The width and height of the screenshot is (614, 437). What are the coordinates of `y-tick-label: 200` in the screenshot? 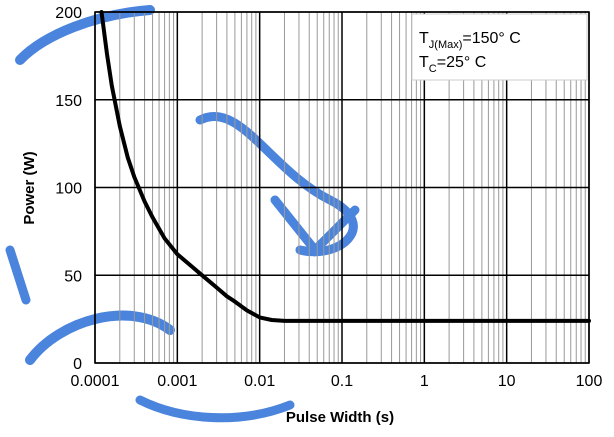 It's located at (68, 13).